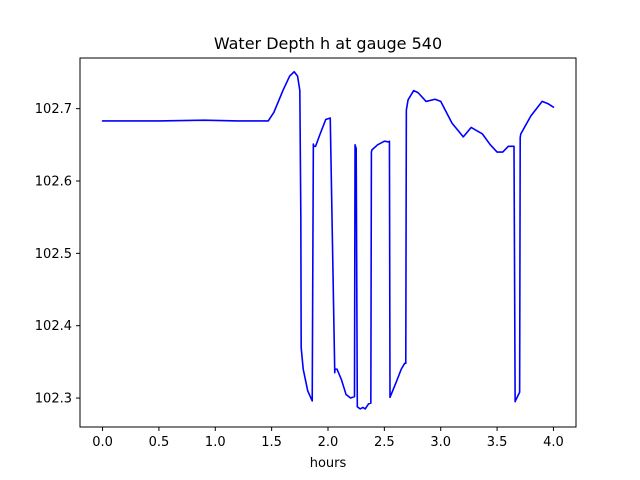  I want to click on y-tick-label: 102.5, so click(53, 254).